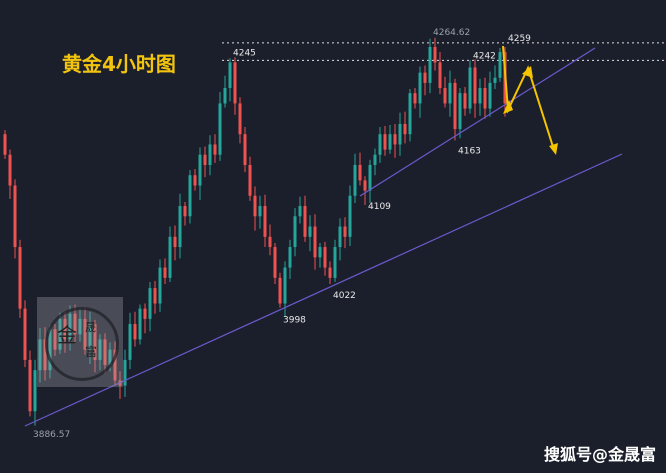 The image size is (666, 473). What do you see at coordinates (484, 56) in the screenshot?
I see `price-label: 4242` at bounding box center [484, 56].